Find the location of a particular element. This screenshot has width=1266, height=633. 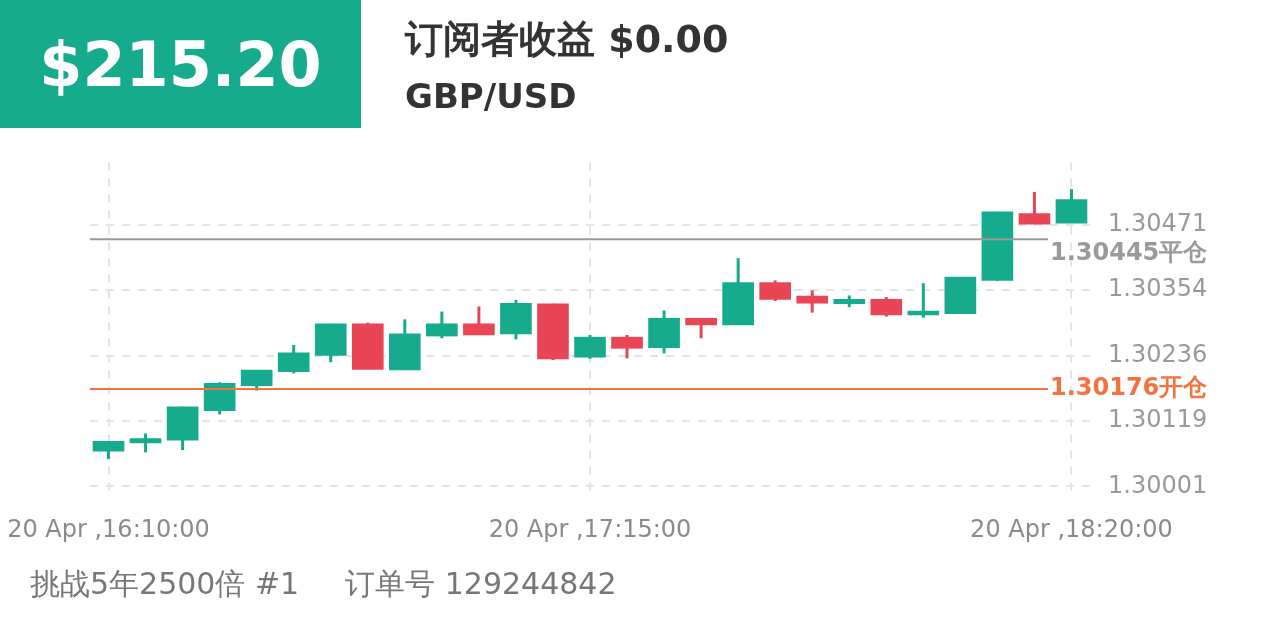

chart-subtitle: GBP/USD is located at coordinates (491, 96).